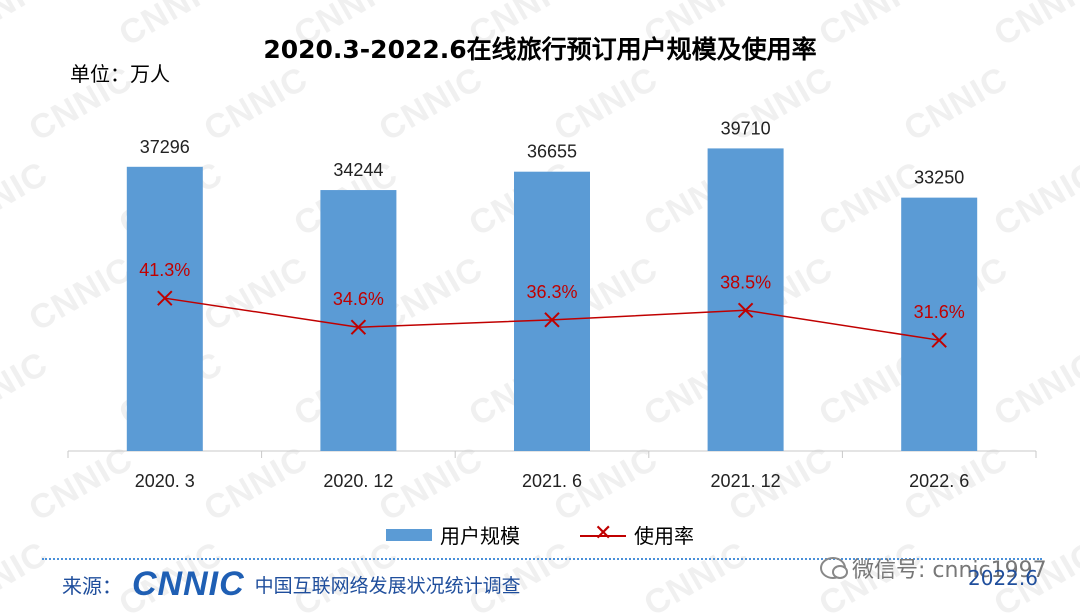 The height and width of the screenshot is (613, 1080). What do you see at coordinates (540, 534) in the screenshot?
I see `legend: 用户规模 ✕ 使用率` at bounding box center [540, 534].